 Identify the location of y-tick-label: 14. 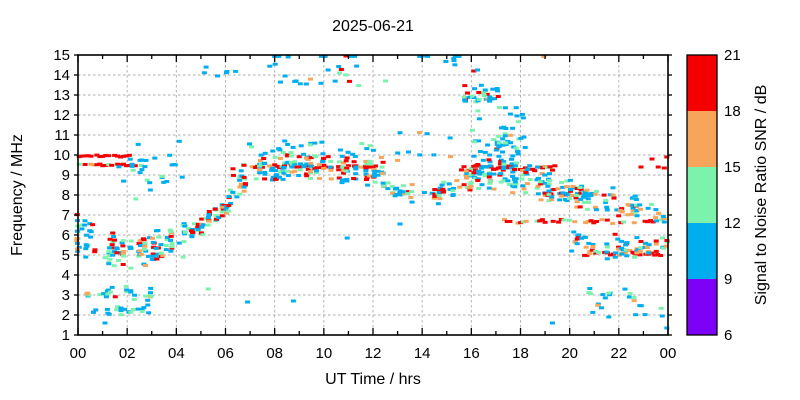
(61, 75).